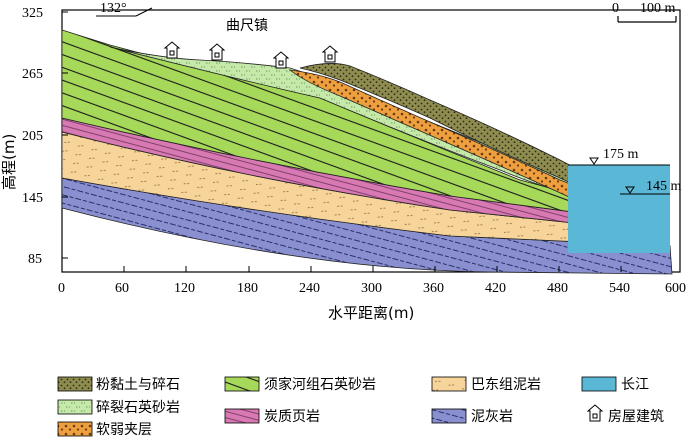 The width and height of the screenshot is (700, 443). I want to click on y-tick-label: 145, so click(32, 198).